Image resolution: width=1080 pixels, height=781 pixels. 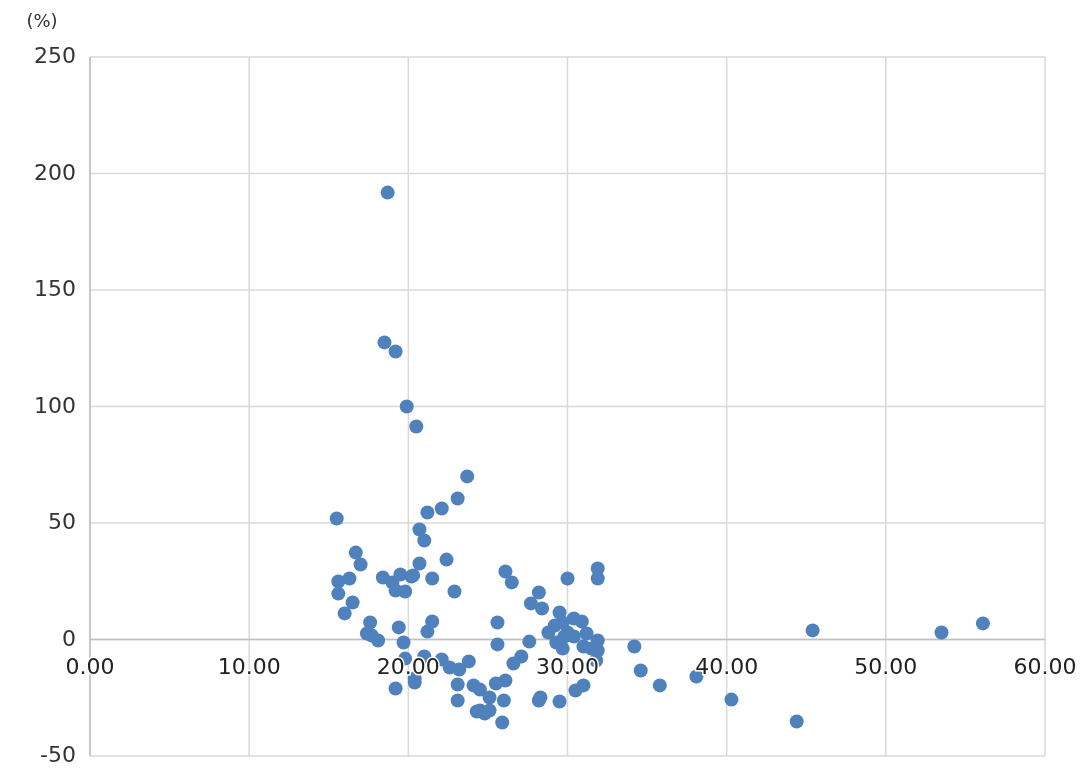 What do you see at coordinates (886, 666) in the screenshot?
I see `x-tick-label: 50.00` at bounding box center [886, 666].